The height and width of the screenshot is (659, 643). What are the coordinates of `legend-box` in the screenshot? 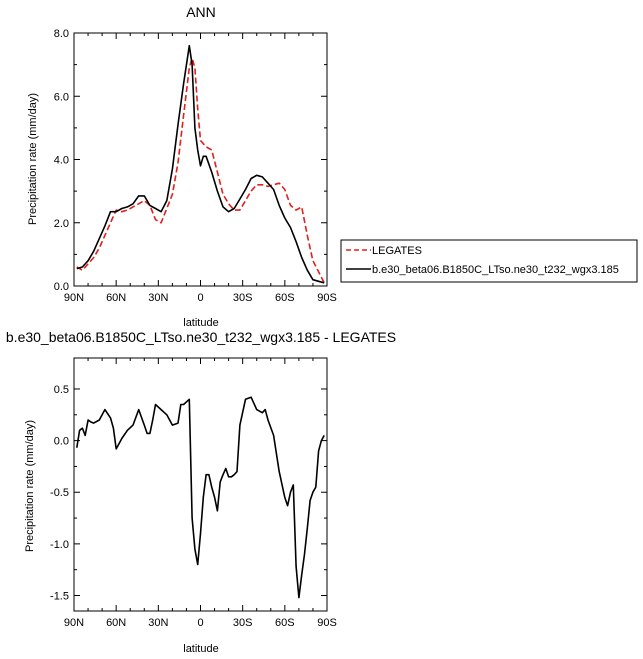 It's located at (489, 261).